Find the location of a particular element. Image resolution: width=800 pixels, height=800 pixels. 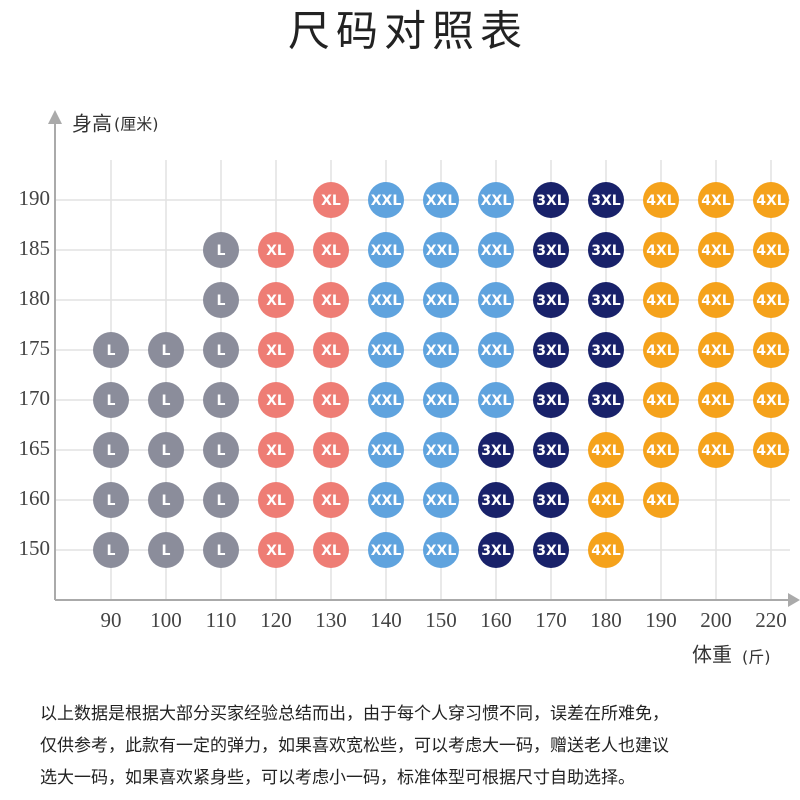

x-axis-unit: (斤) is located at coordinates (756, 657).